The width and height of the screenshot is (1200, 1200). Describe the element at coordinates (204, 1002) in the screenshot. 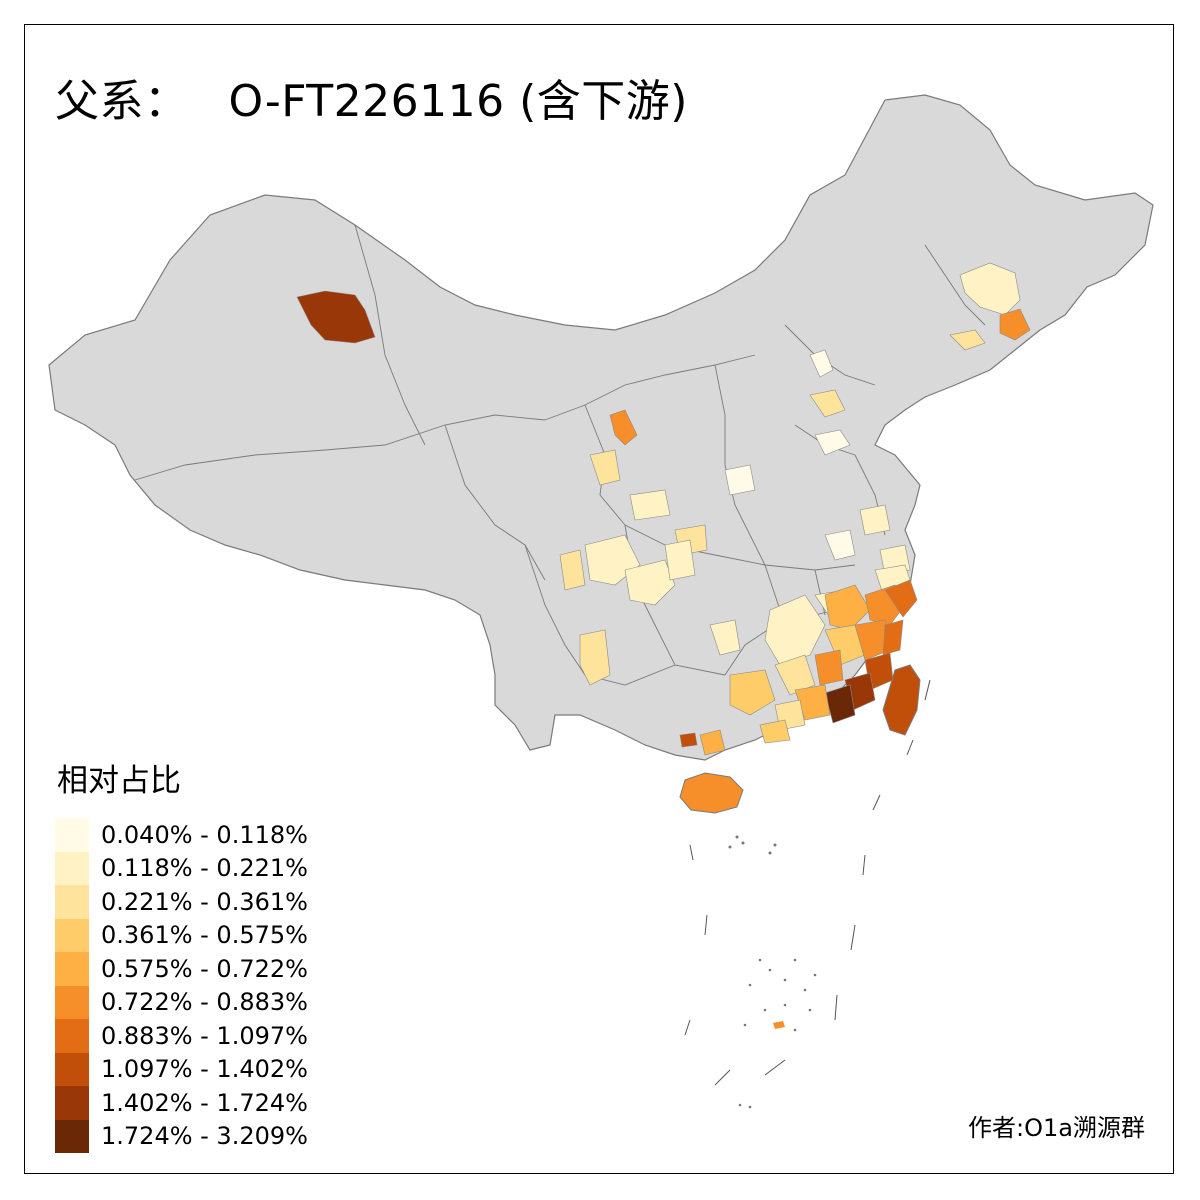

I see `legend-label: 0.722% - 0.883%` at that location.